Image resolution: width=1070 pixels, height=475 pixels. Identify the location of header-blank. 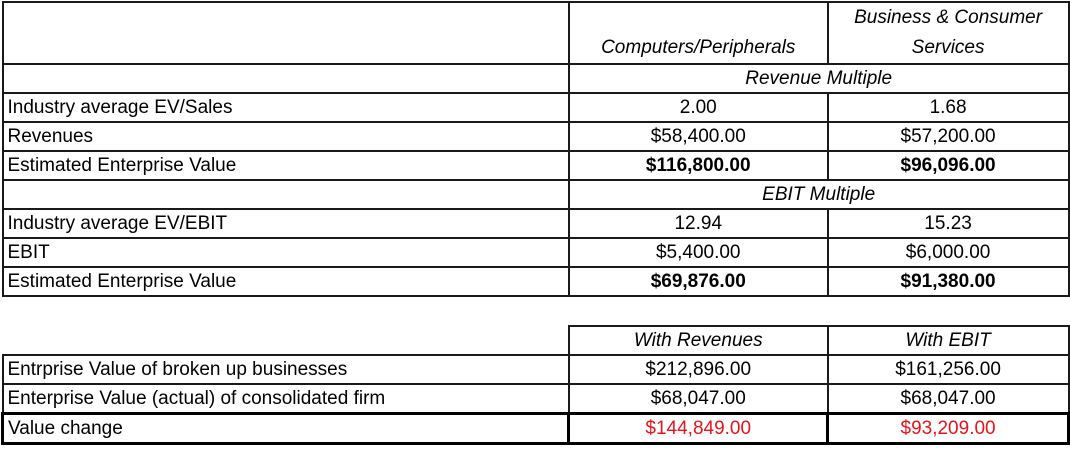
(285, 33).